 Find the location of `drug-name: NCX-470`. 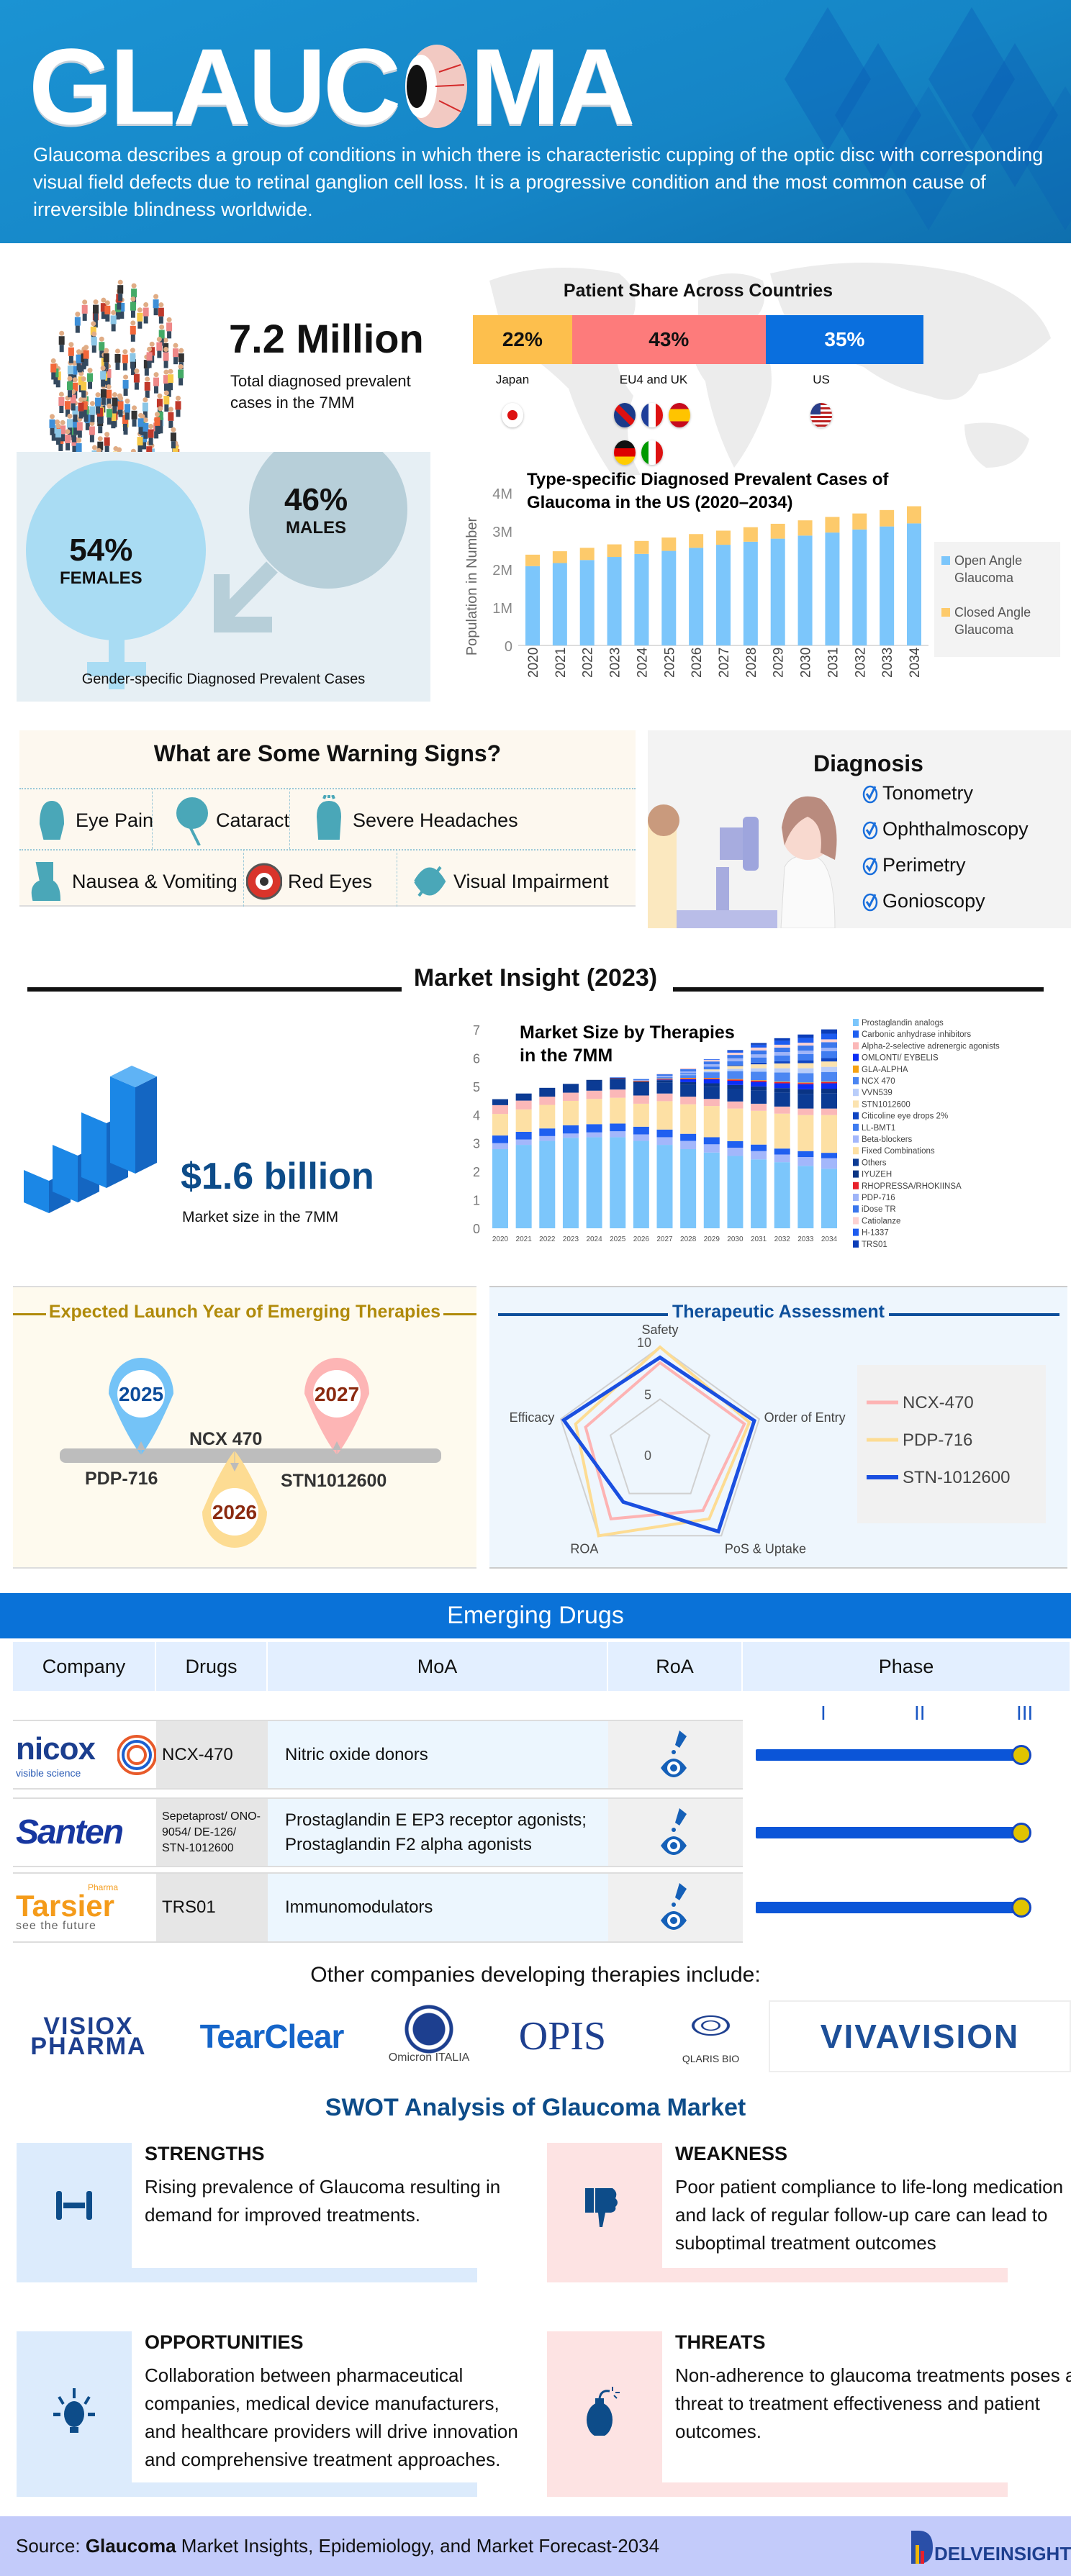

drug-name: NCX-470 is located at coordinates (212, 1755).